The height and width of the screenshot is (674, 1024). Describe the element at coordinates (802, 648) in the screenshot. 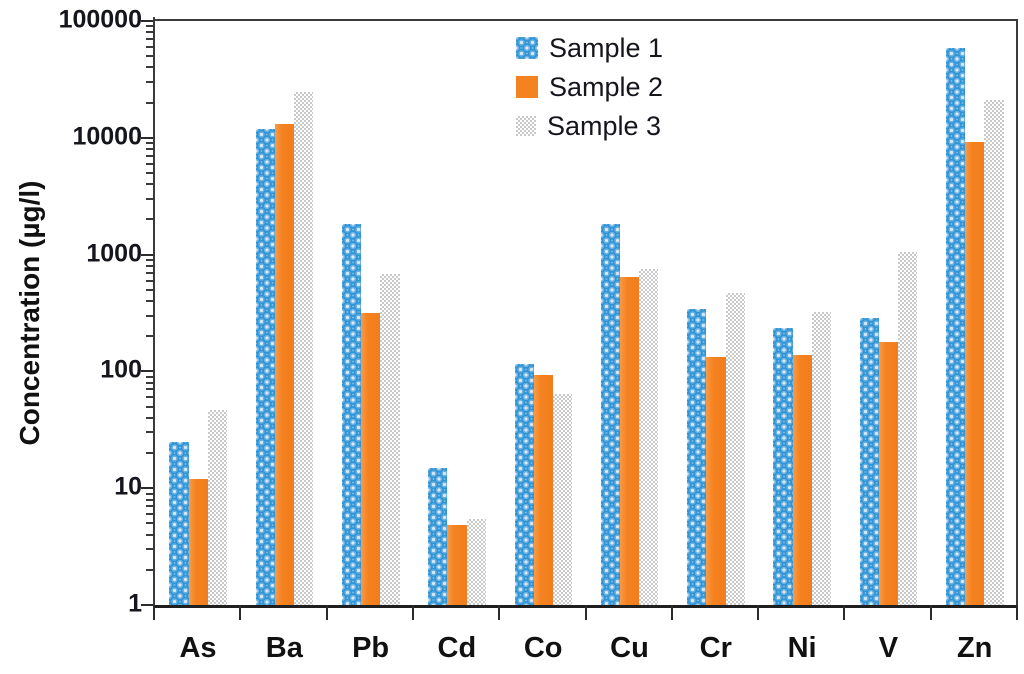

I see `x-category-label-ni: Ni` at that location.